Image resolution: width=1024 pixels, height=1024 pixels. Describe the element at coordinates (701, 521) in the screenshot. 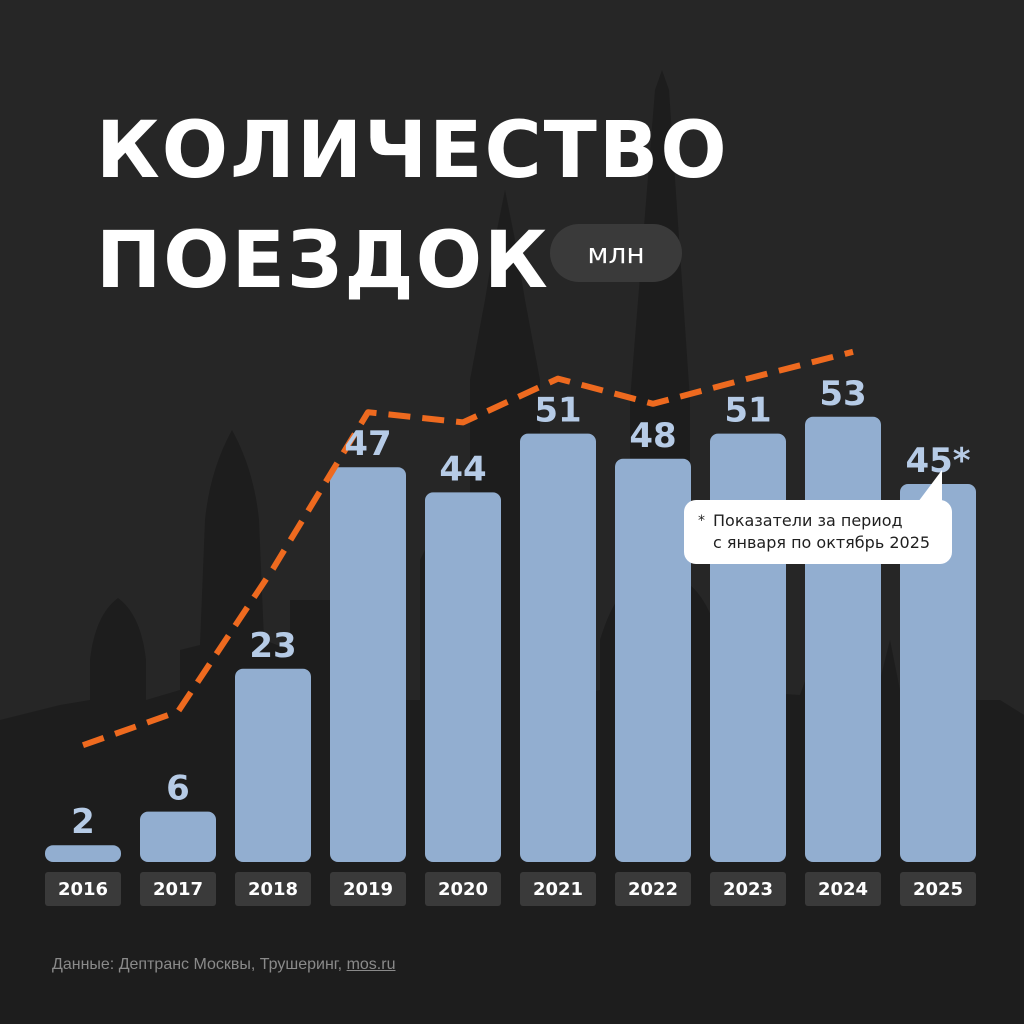

I see `footnote-marker: *` at that location.